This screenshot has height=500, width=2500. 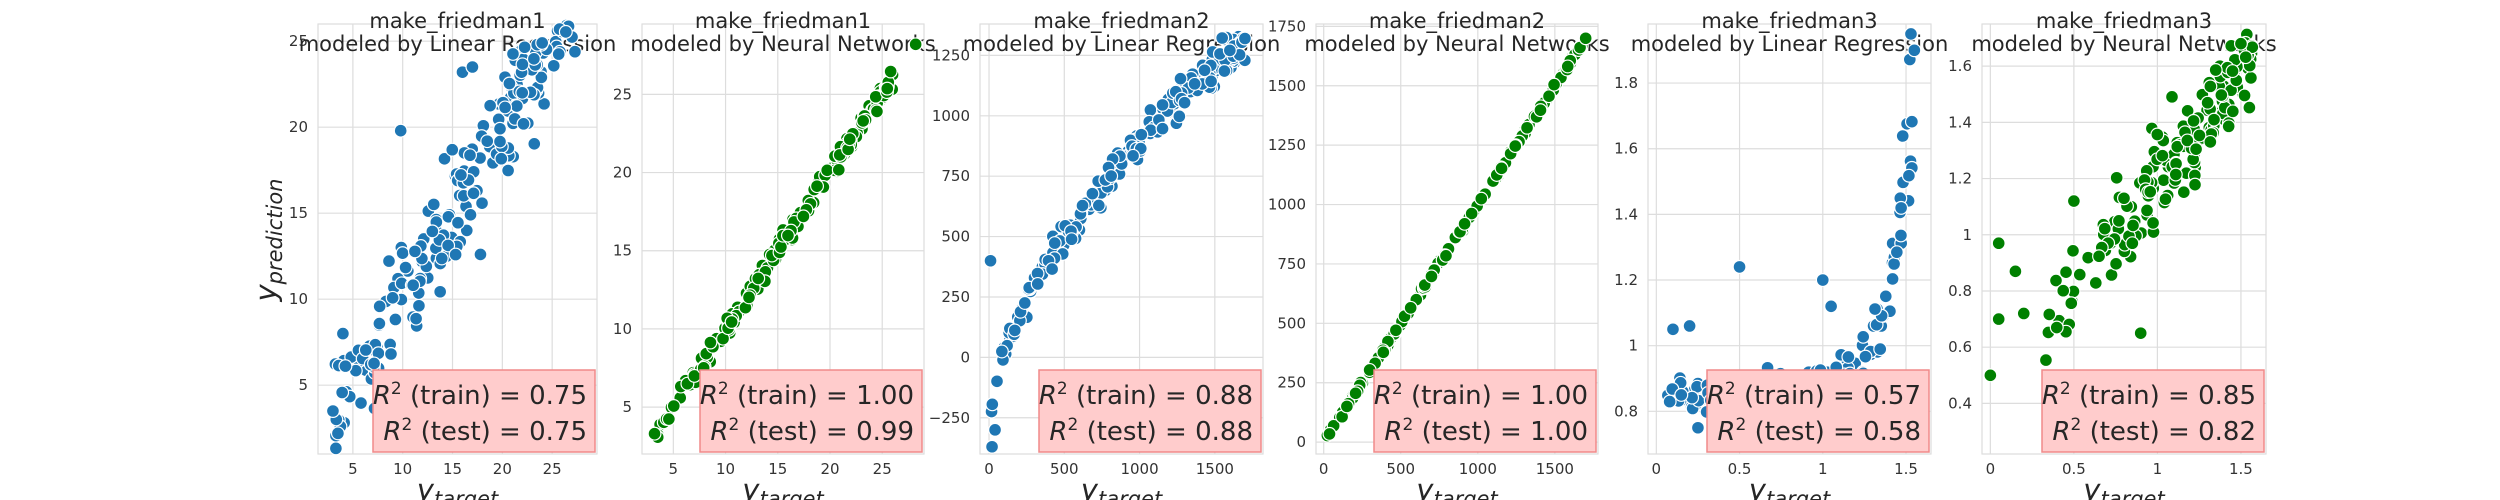 What do you see at coordinates (298, 213) in the screenshot?
I see `y-tick-label: 15` at bounding box center [298, 213].